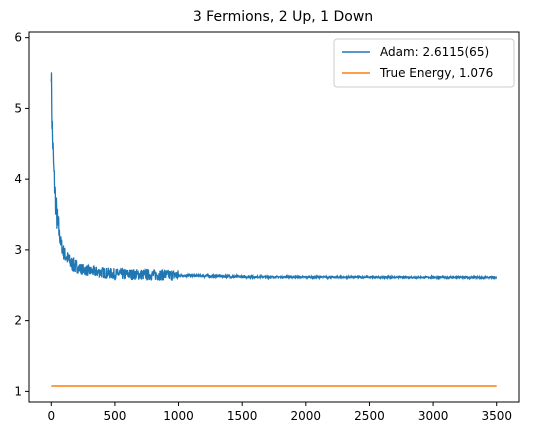  What do you see at coordinates (18, 108) in the screenshot?
I see `y-tick-label: 5` at bounding box center [18, 108].